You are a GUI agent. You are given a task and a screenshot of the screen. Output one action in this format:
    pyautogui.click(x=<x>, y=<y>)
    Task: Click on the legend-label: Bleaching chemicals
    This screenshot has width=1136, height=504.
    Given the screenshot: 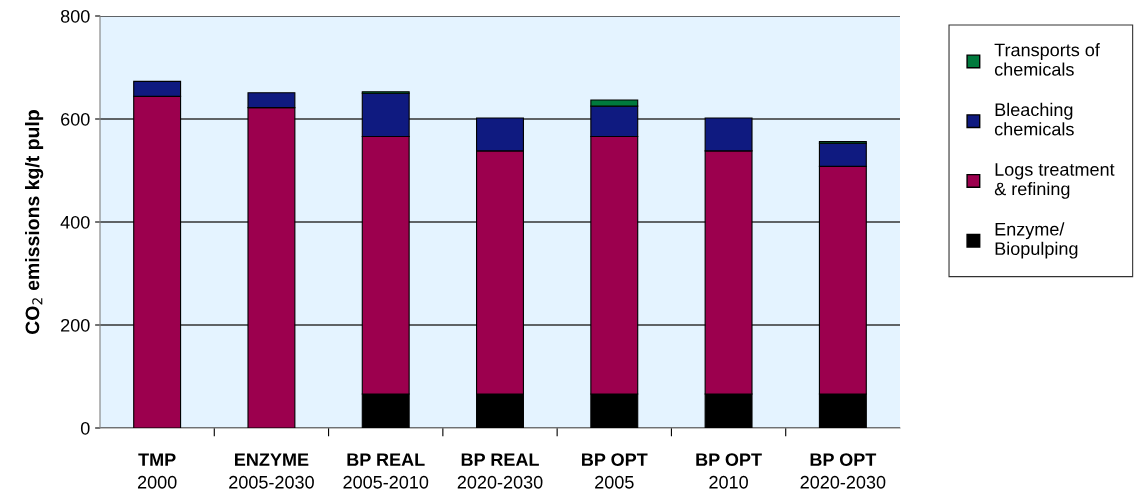 What is the action you would take?
    pyautogui.click(x=1034, y=119)
    